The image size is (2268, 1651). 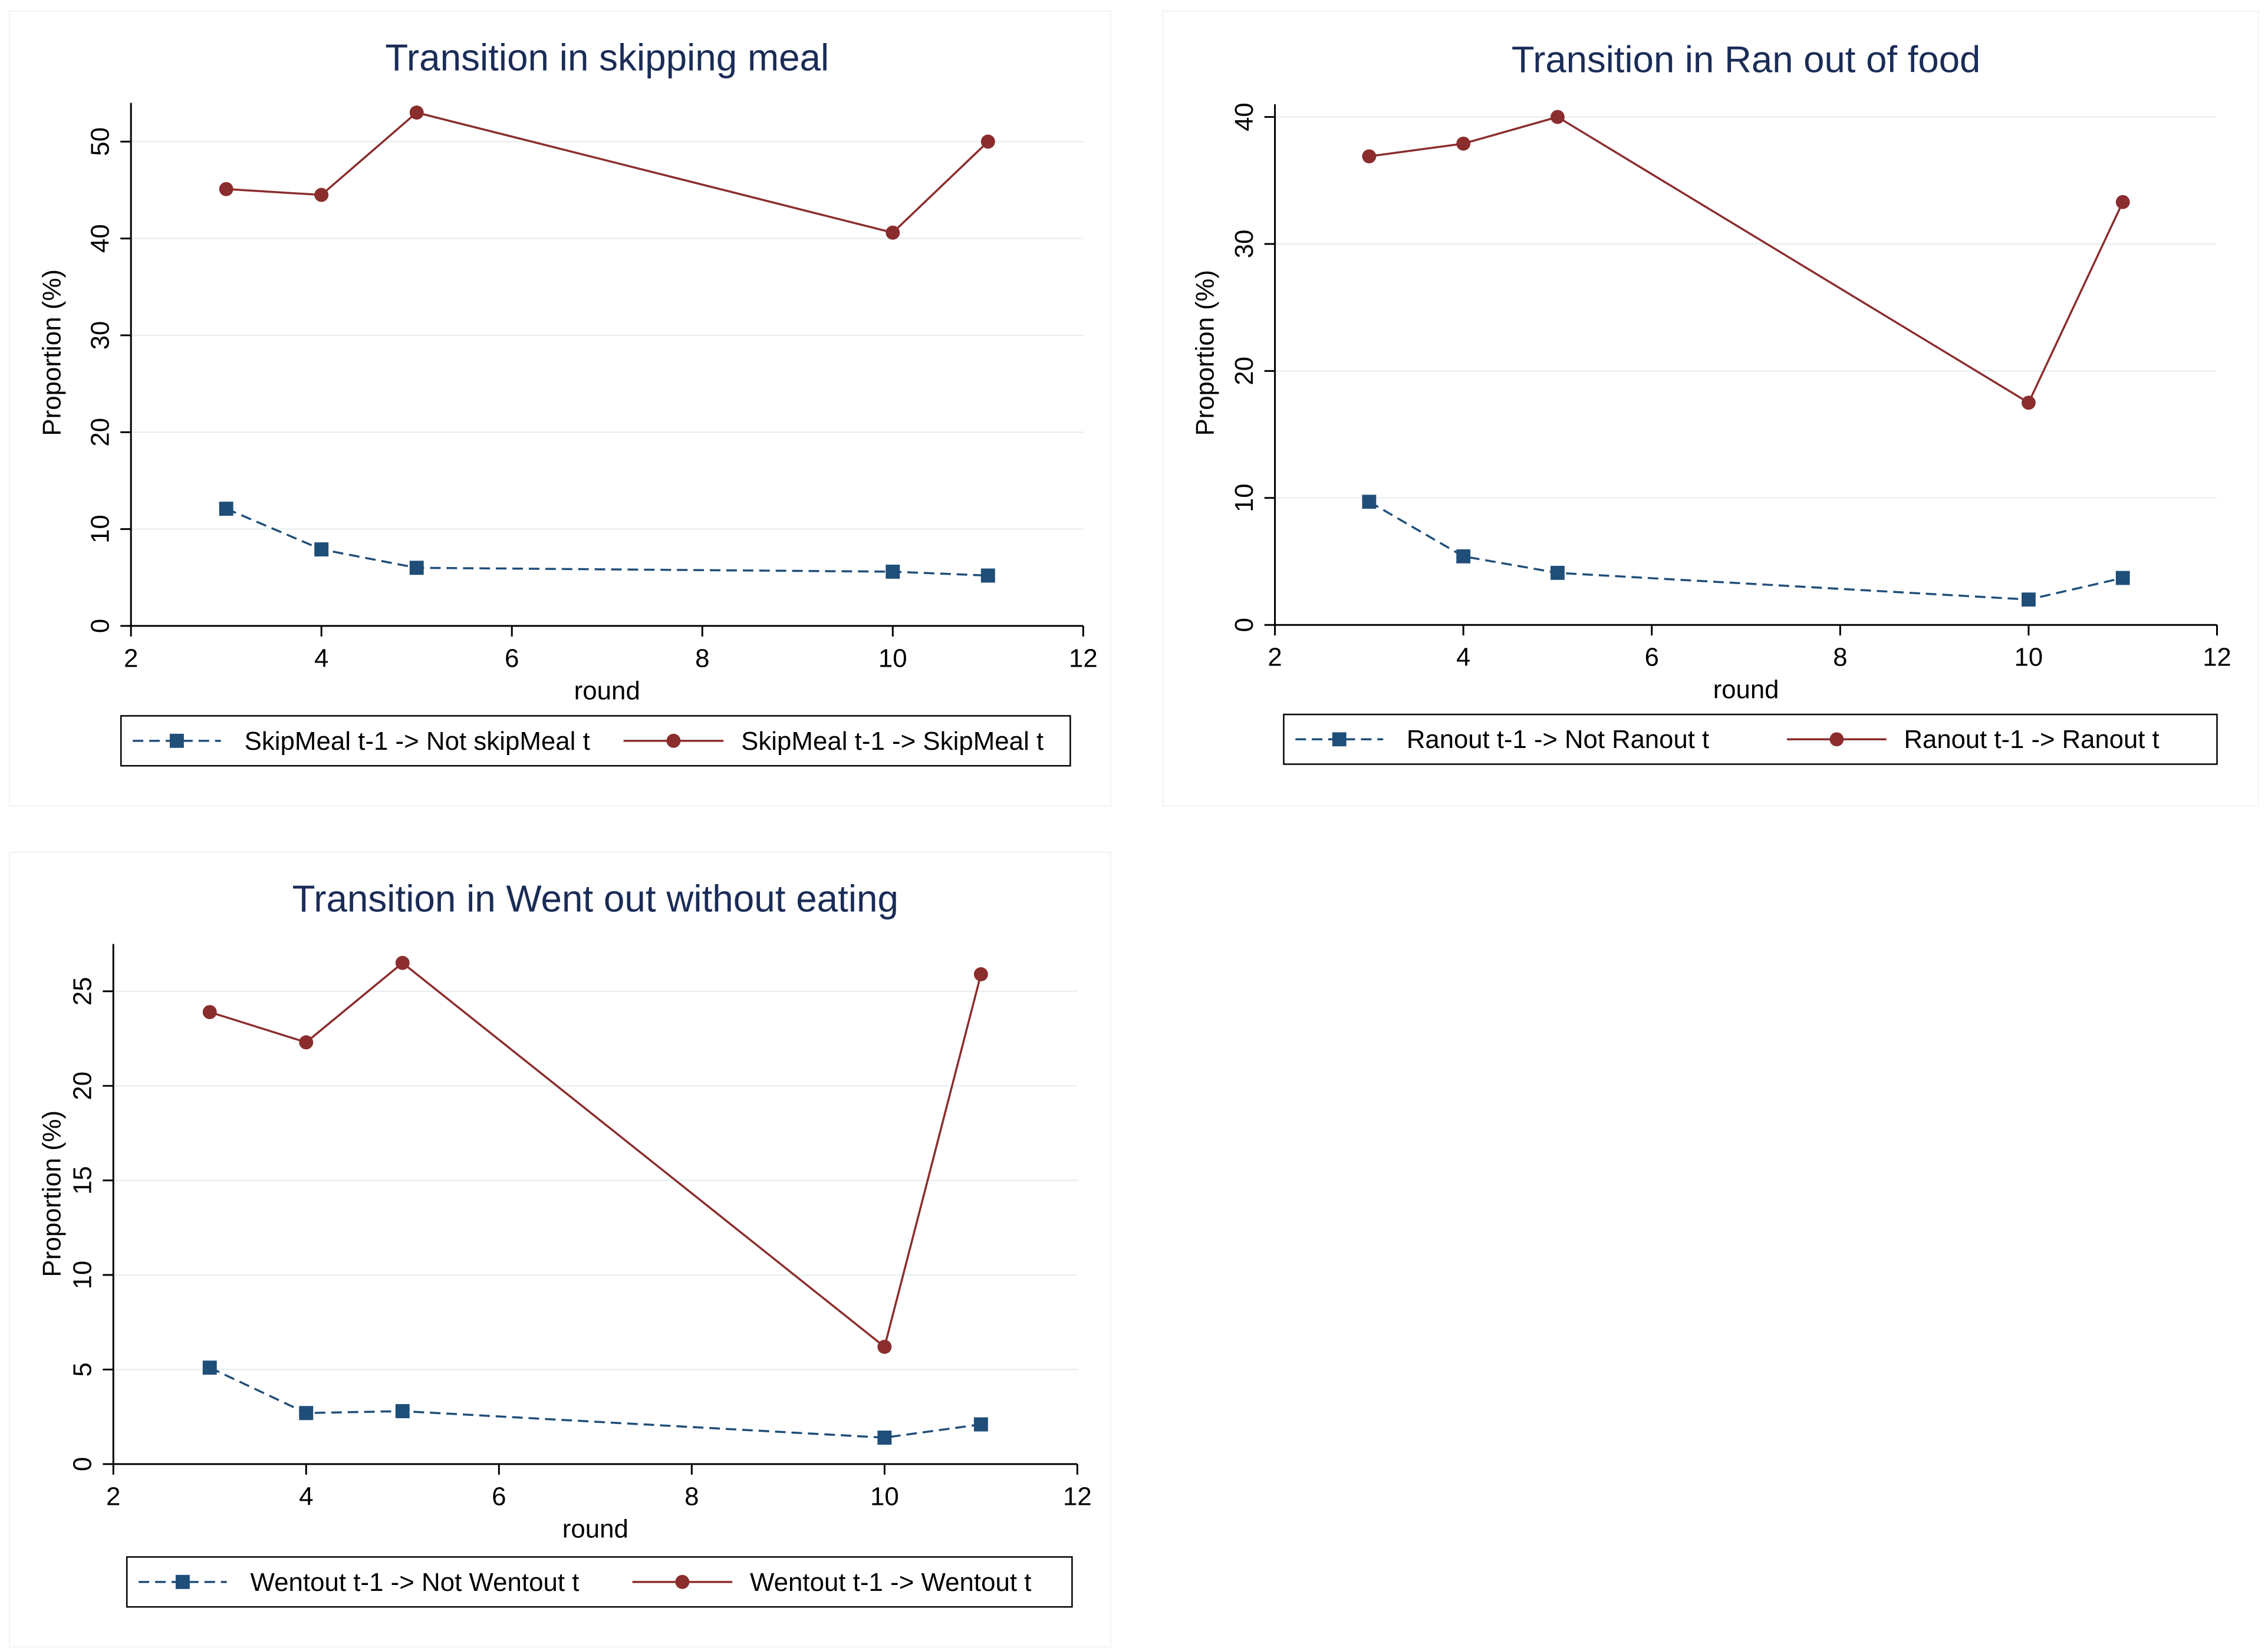 What do you see at coordinates (607, 58) in the screenshot?
I see `chart-title: Transition in skipping meal` at bounding box center [607, 58].